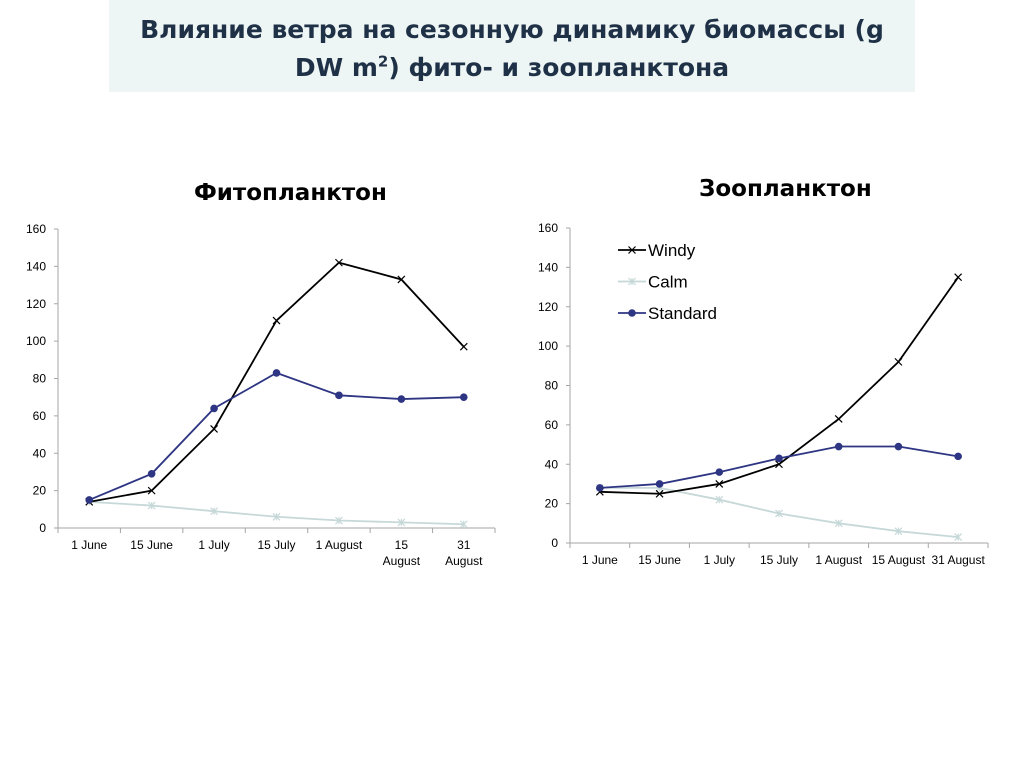 This screenshot has width=1024, height=768. I want to click on zoo-y-tick-label: 120, so click(548, 307).